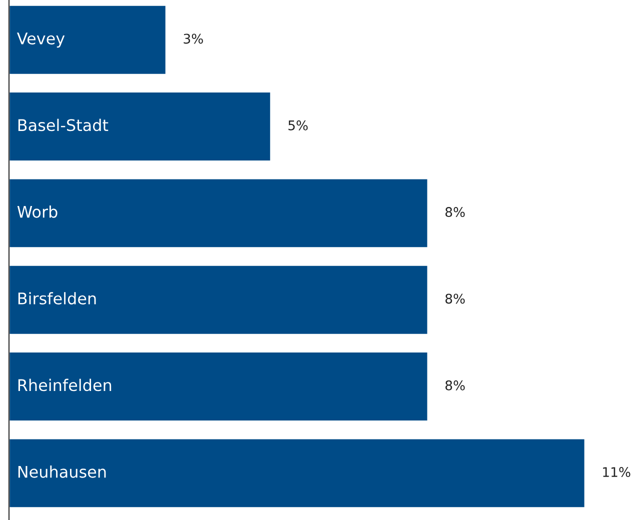  I want to click on data-label: 5%, so click(298, 125).